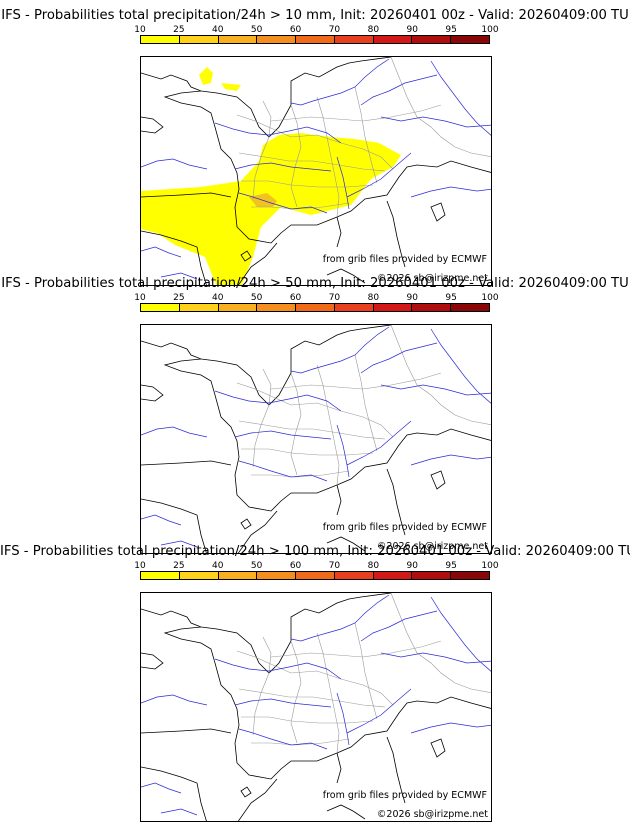 This screenshot has height=828, width=630. Describe the element at coordinates (140, 30) in the screenshot. I see `scale-tick-label: 10` at that location.